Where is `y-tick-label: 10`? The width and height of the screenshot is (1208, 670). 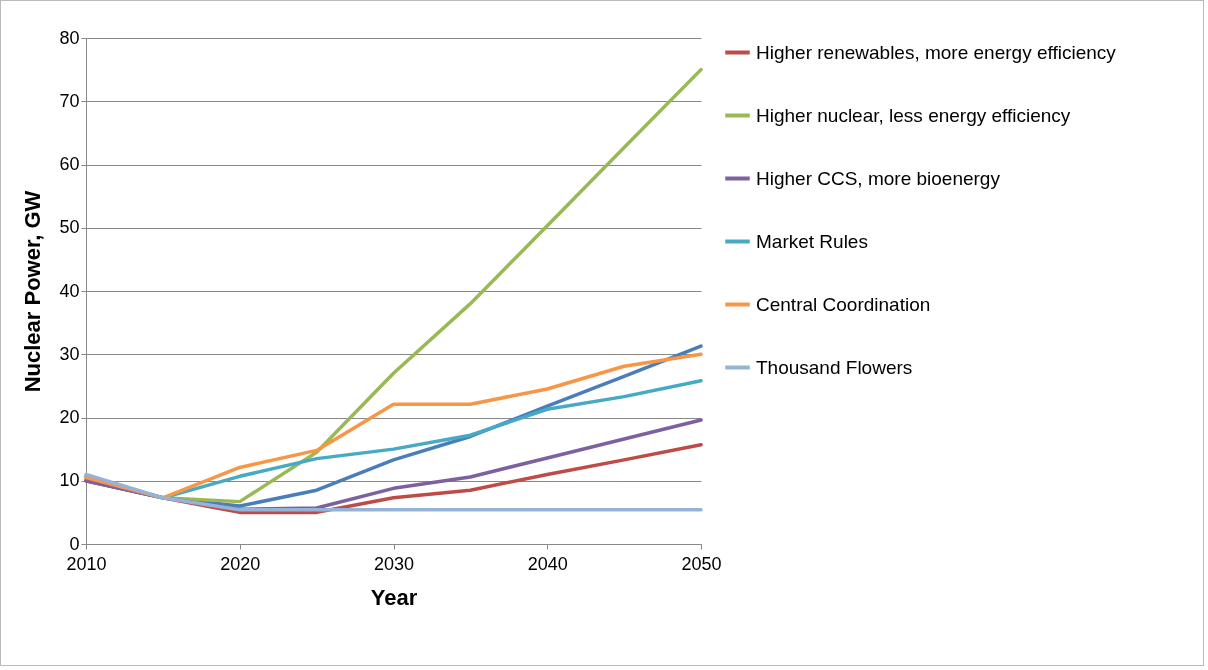 y-tick-label: 10 is located at coordinates (69, 480).